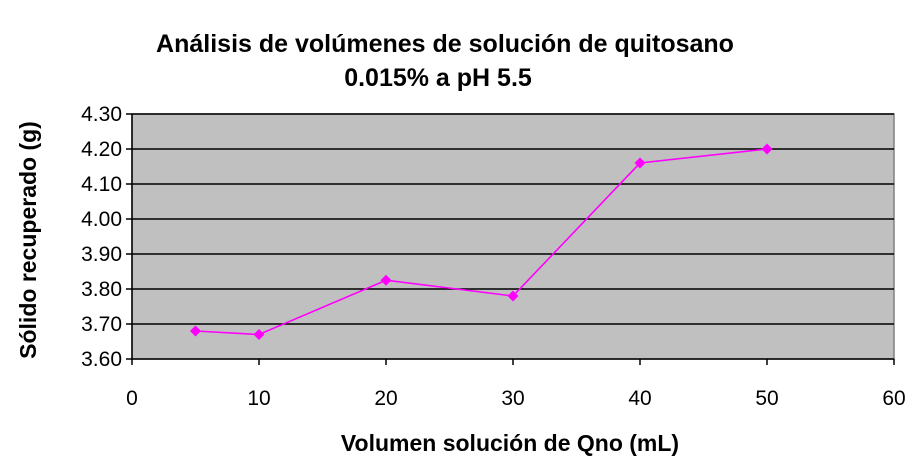 The image size is (920, 473). Describe the element at coordinates (101, 219) in the screenshot. I see `y-tick-label: 4.00` at that location.